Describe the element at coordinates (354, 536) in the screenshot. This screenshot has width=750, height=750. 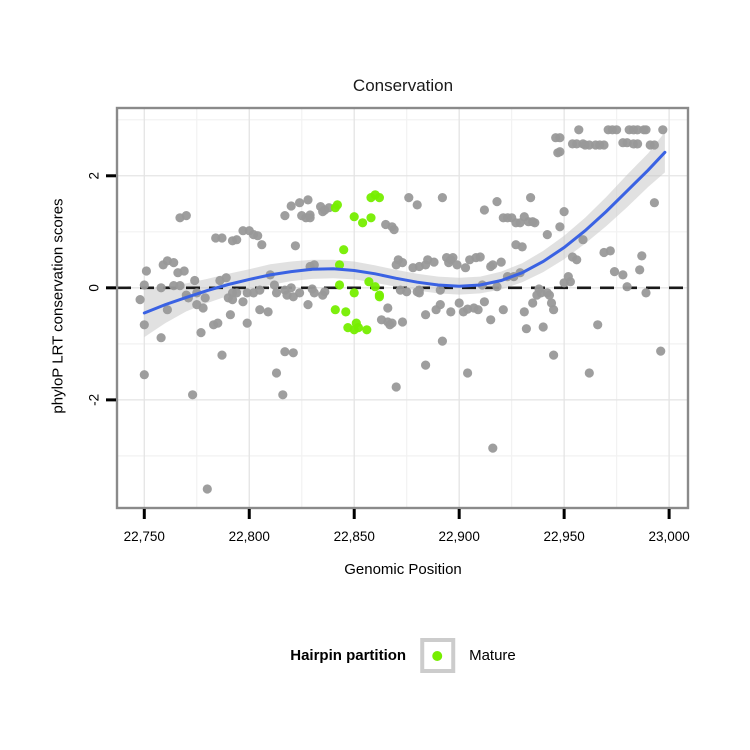
I see `svg-text: 22,850` at that location.